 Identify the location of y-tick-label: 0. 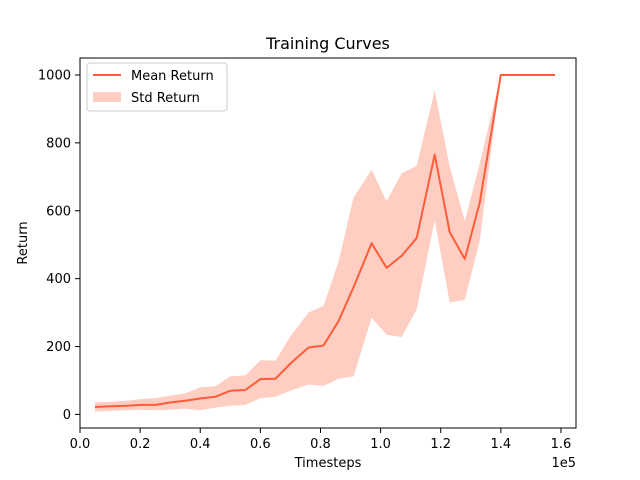
(67, 415).